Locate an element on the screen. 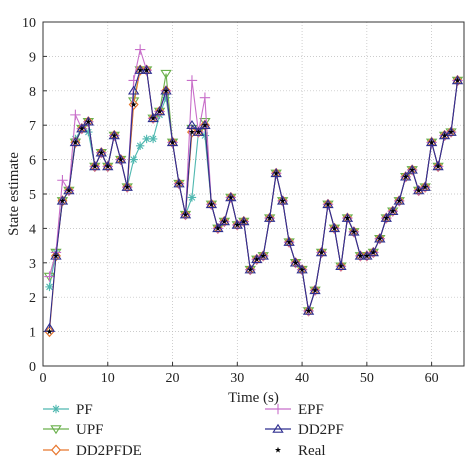 This screenshot has width=474, height=474. legend-item-pf: PF is located at coordinates (68, 410).